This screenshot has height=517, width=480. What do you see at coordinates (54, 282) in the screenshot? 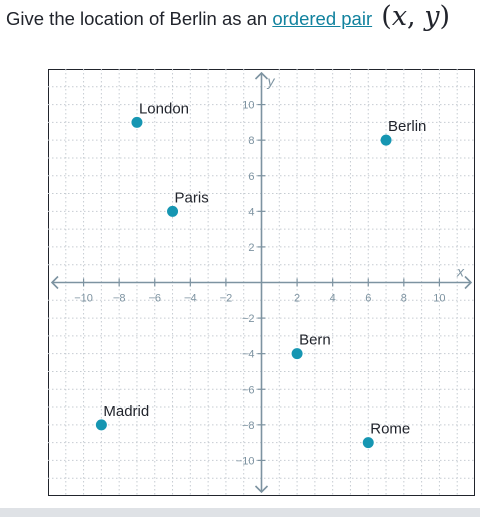
I see `x-axis-arrow-left` at bounding box center [54, 282].